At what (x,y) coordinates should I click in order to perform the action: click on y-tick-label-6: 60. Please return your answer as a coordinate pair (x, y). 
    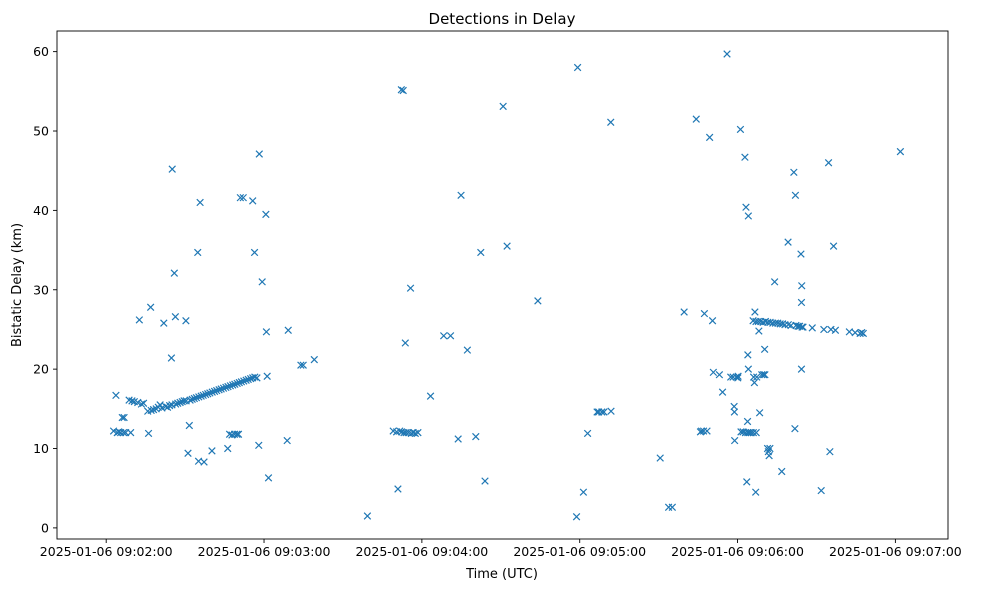
    Looking at the image, I should click on (41, 51).